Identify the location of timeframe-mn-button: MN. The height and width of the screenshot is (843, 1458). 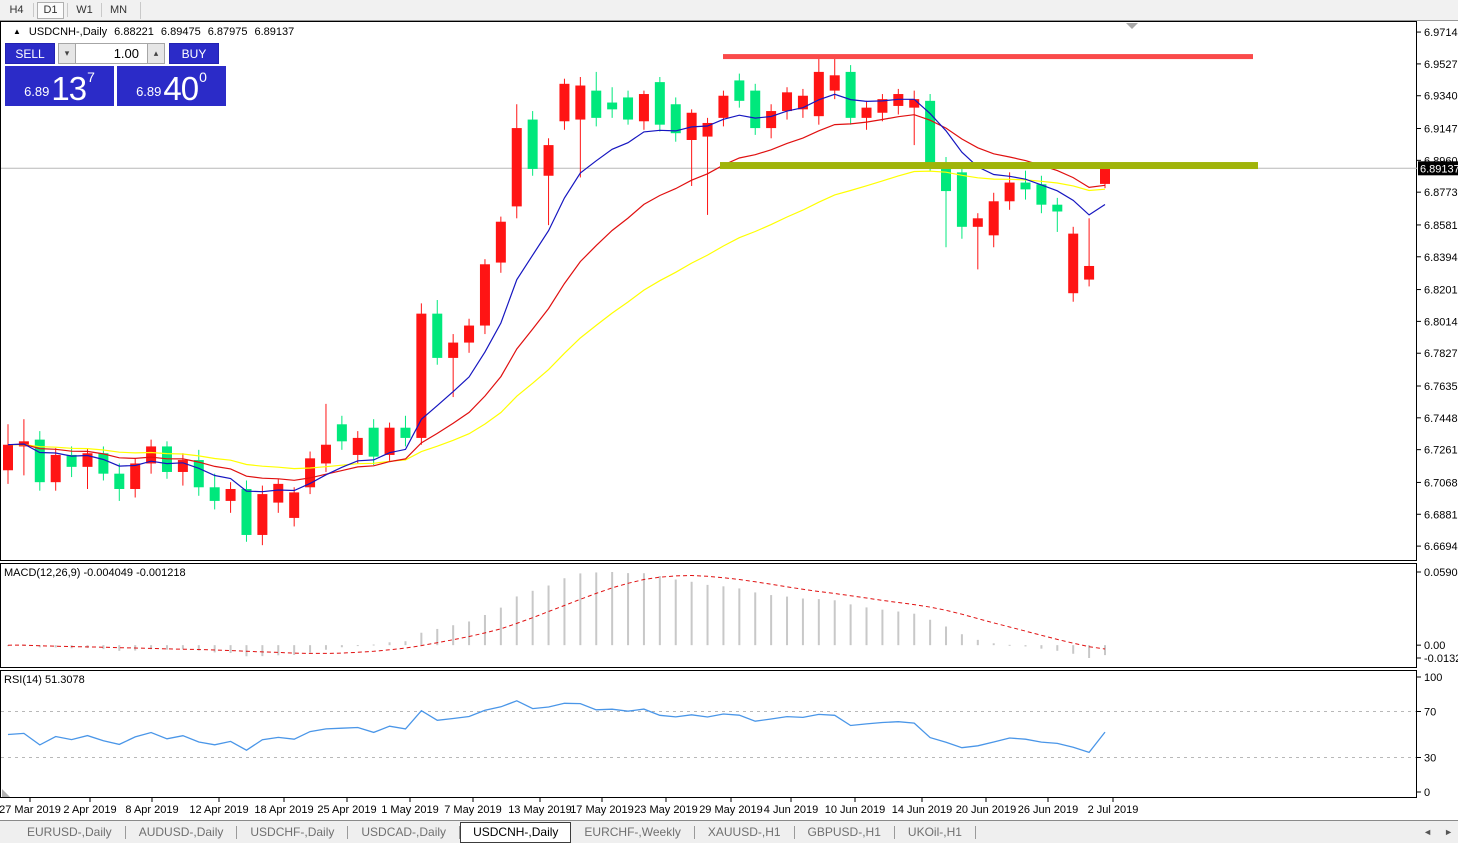
(118, 10).